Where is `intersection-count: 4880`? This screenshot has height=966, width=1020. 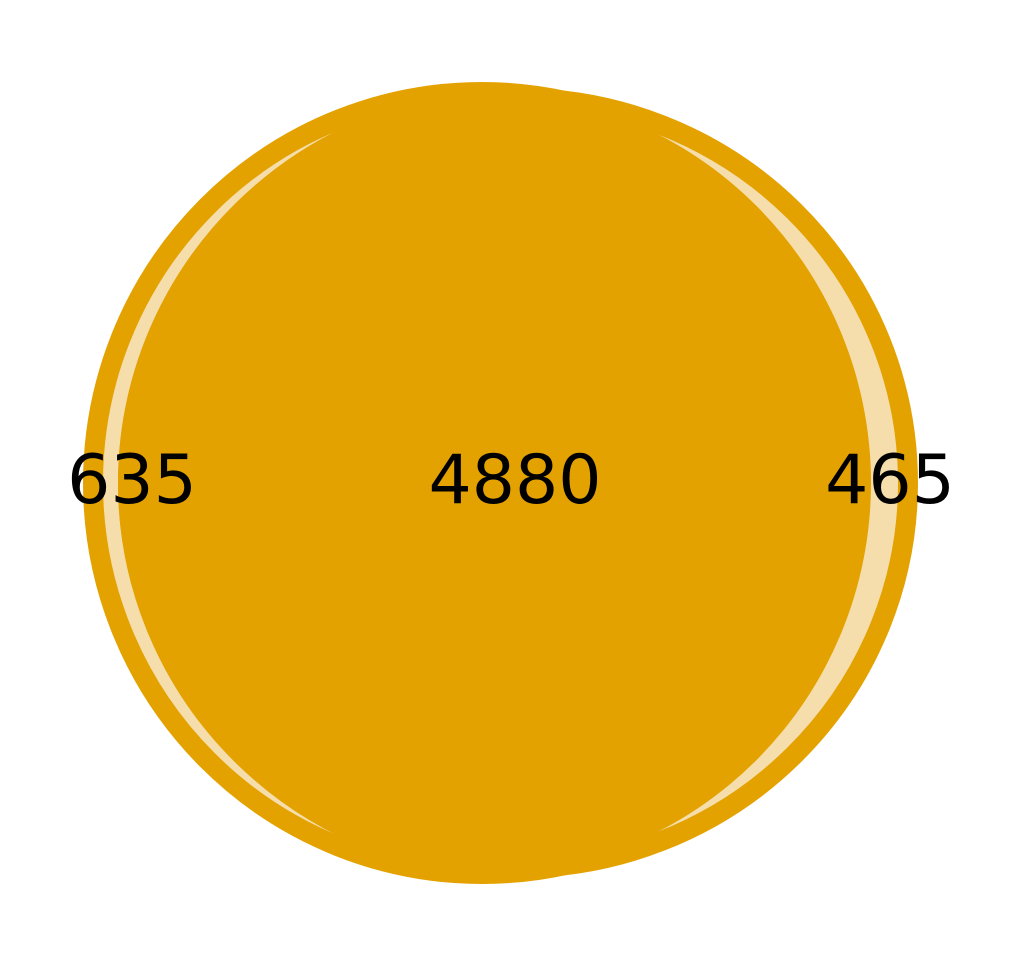 intersection-count: 4880 is located at coordinates (514, 480).